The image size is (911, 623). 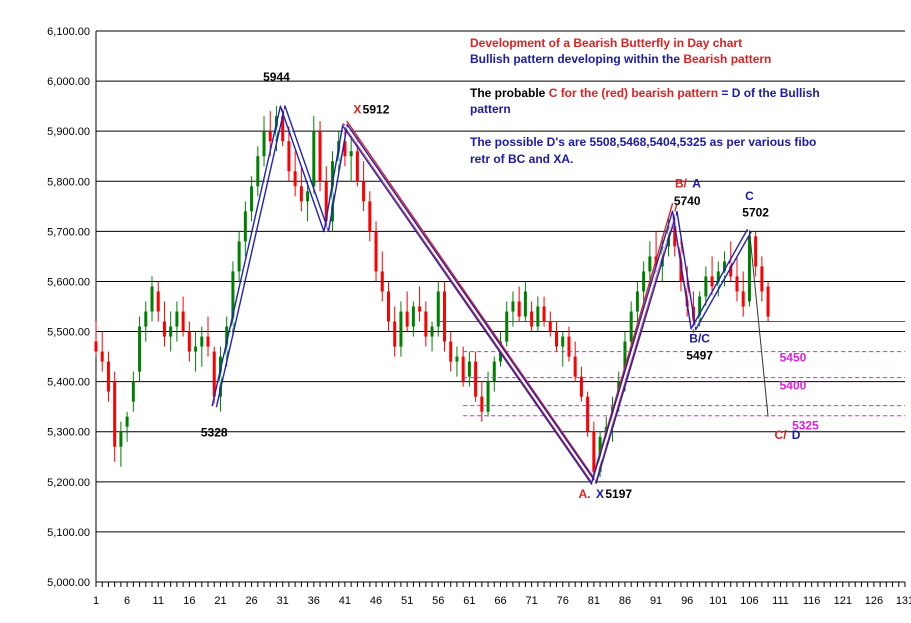 I want to click on x-tick-label: 66, so click(x=500, y=601).